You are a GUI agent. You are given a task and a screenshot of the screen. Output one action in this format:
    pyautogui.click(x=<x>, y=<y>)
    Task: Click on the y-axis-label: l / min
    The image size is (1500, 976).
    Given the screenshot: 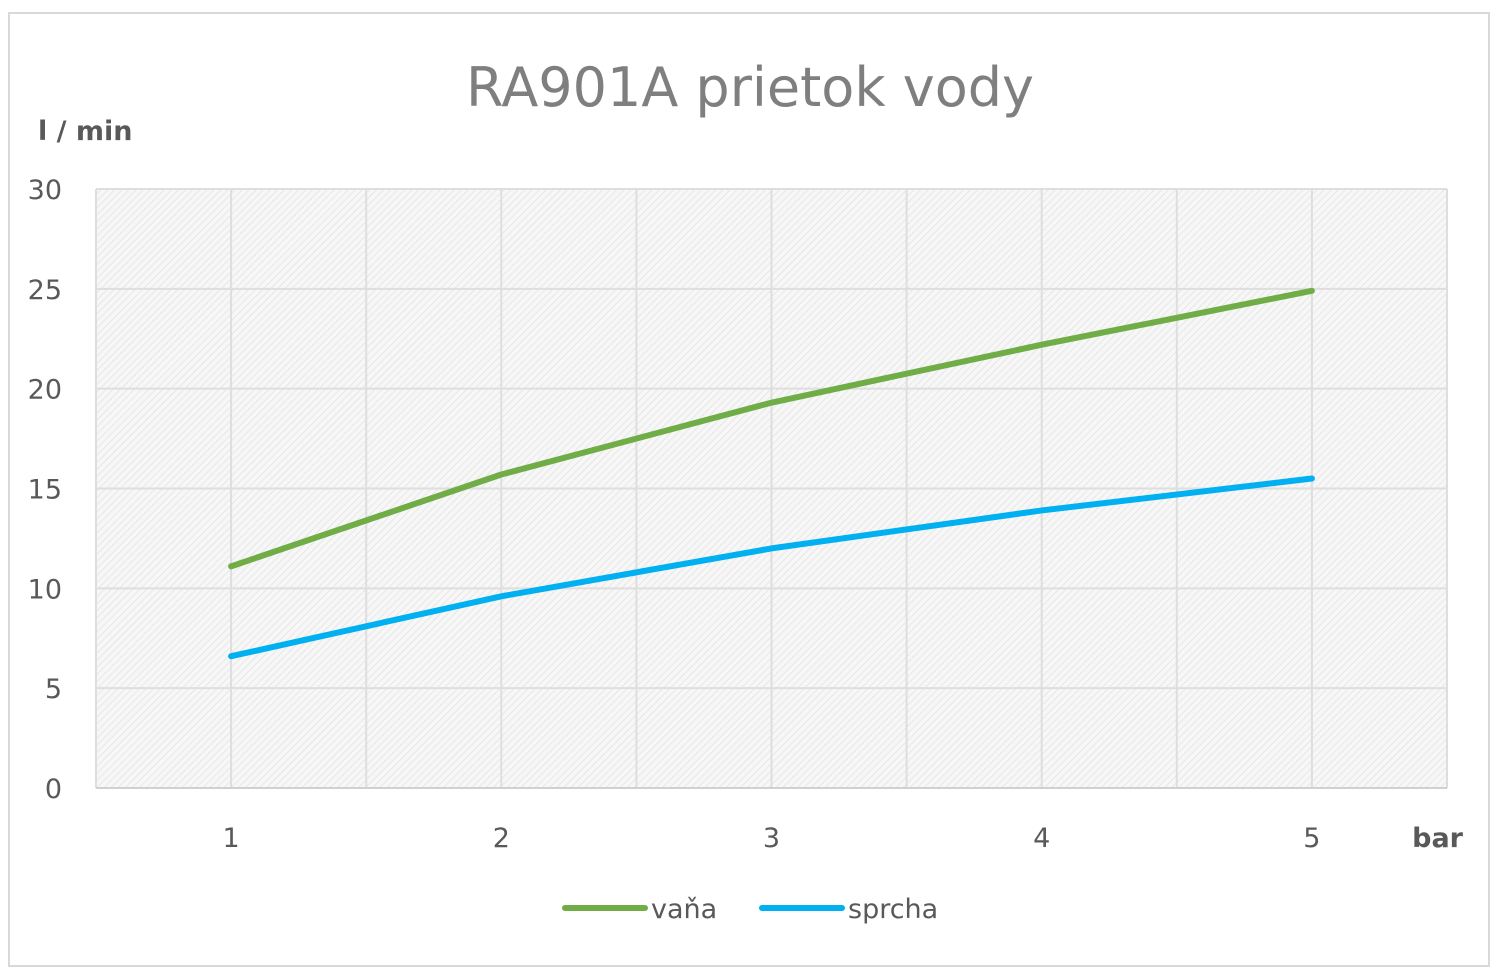 What is the action you would take?
    pyautogui.click(x=85, y=131)
    